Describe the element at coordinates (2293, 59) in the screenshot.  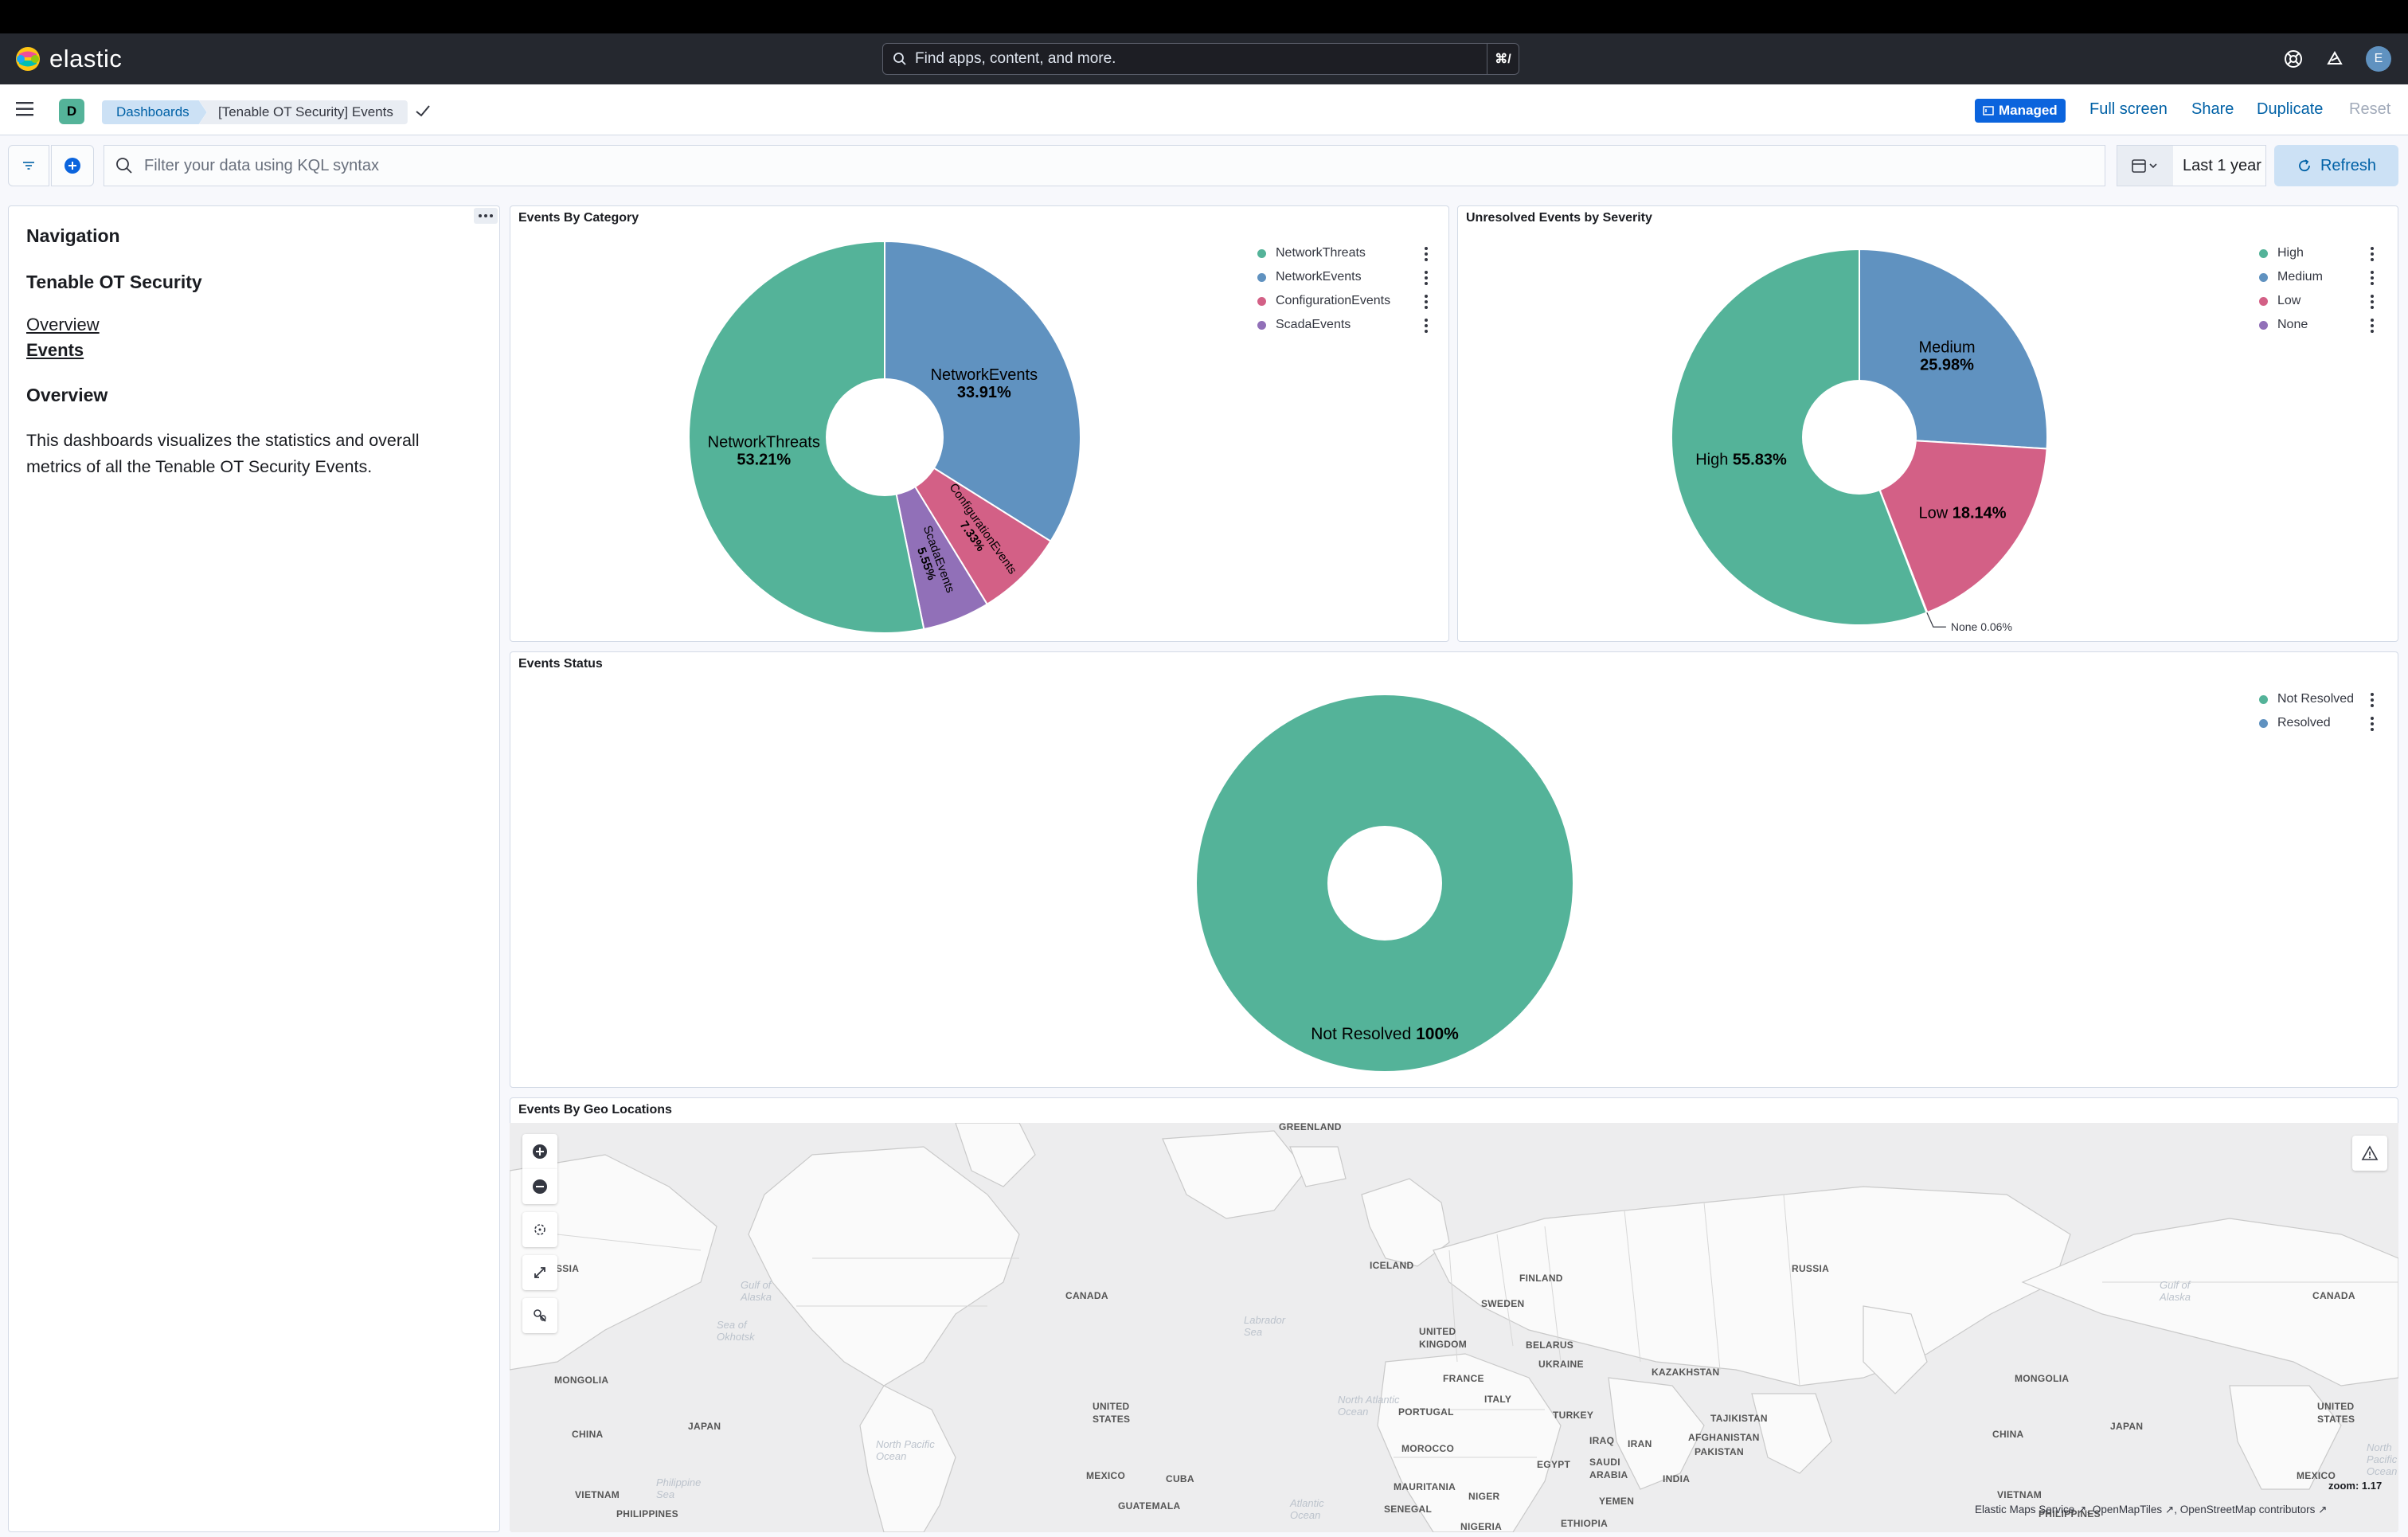
I see `help-icon` at that location.